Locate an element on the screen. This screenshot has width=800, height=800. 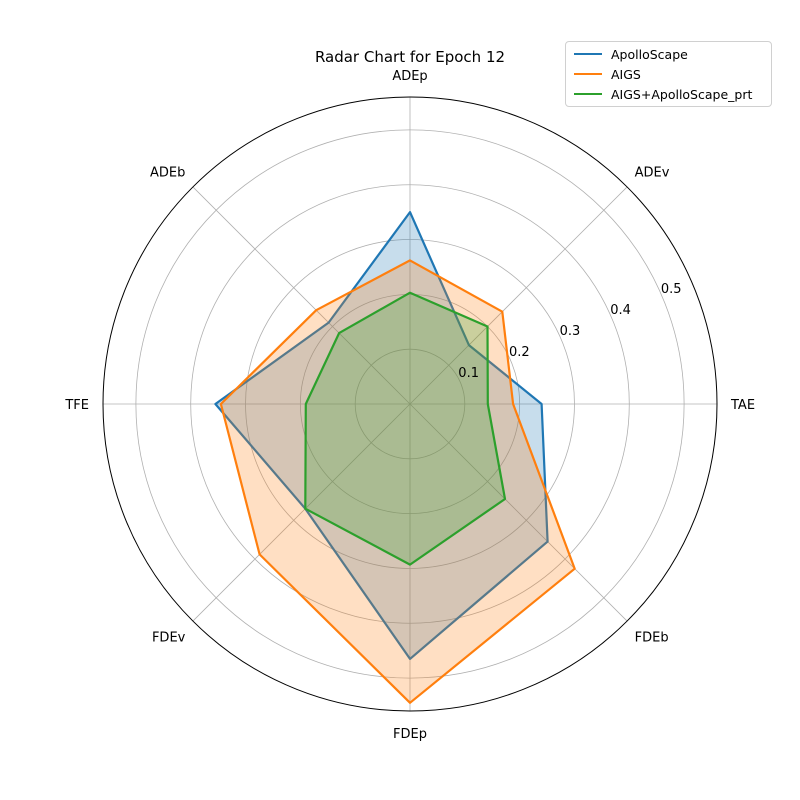
spoke-fdeb is located at coordinates (518, 512).